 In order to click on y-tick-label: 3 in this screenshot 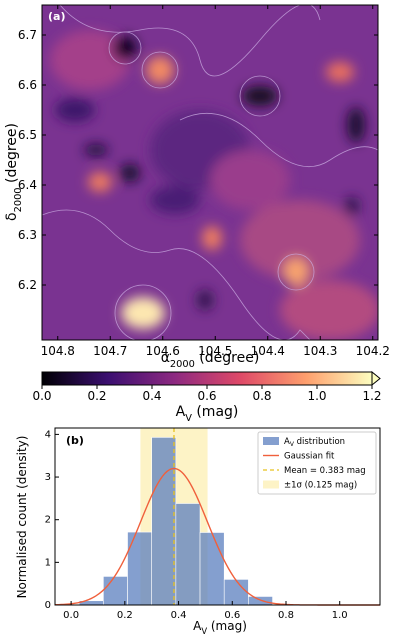, I will do `click(48, 477)`.